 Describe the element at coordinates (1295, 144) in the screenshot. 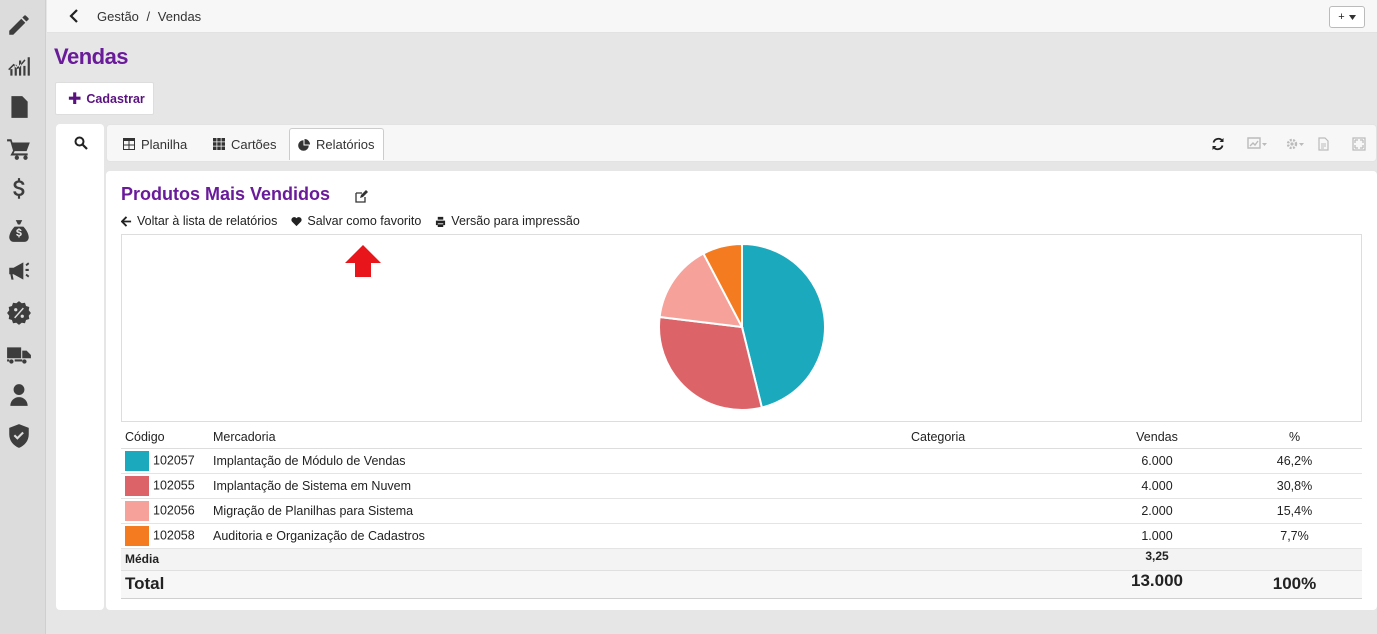

I see `gear-icon` at that location.